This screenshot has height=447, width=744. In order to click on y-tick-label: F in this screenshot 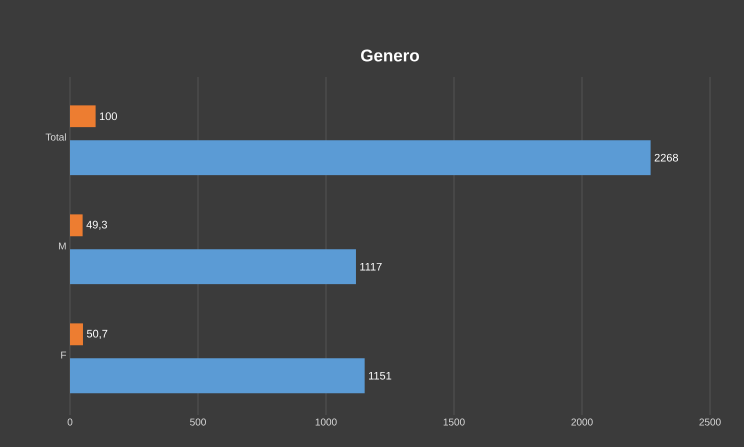, I will do `click(63, 355)`.